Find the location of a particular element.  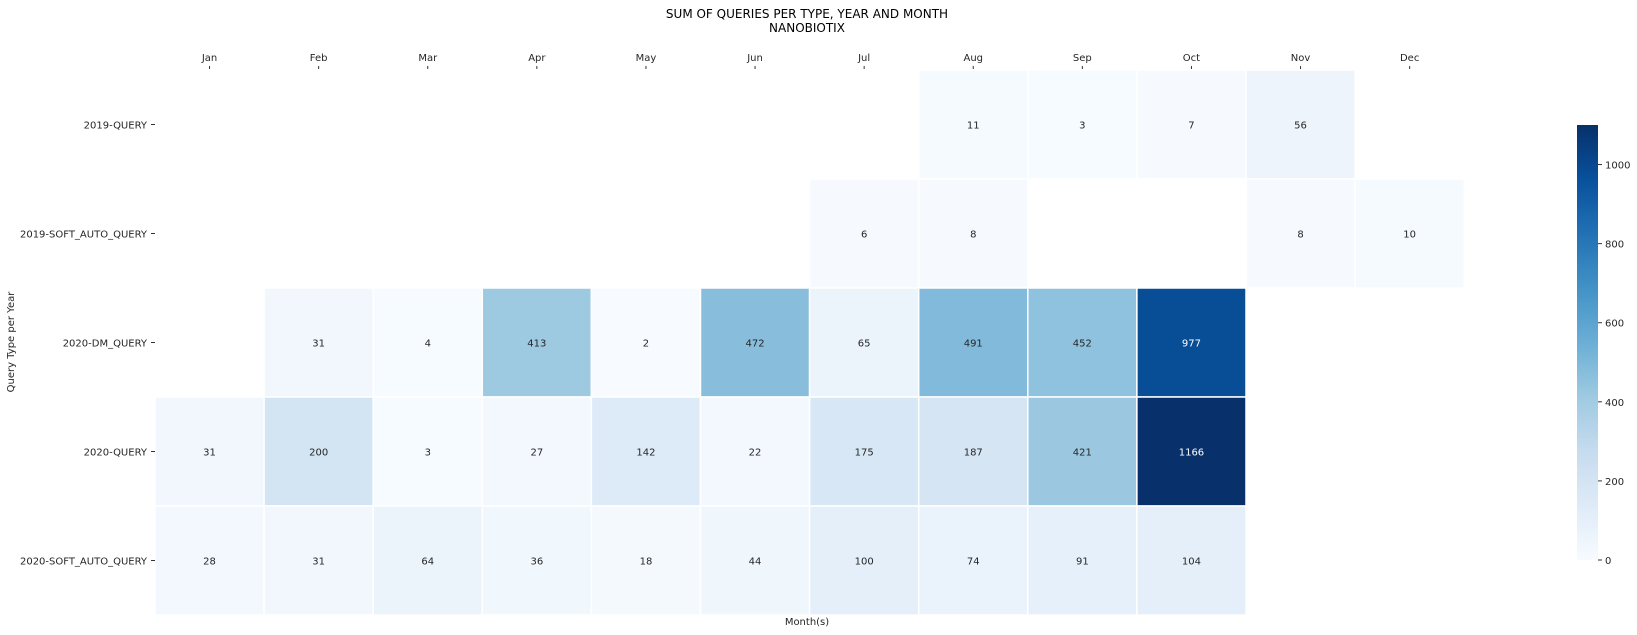

cell-value-label: 472 is located at coordinates (755, 344).